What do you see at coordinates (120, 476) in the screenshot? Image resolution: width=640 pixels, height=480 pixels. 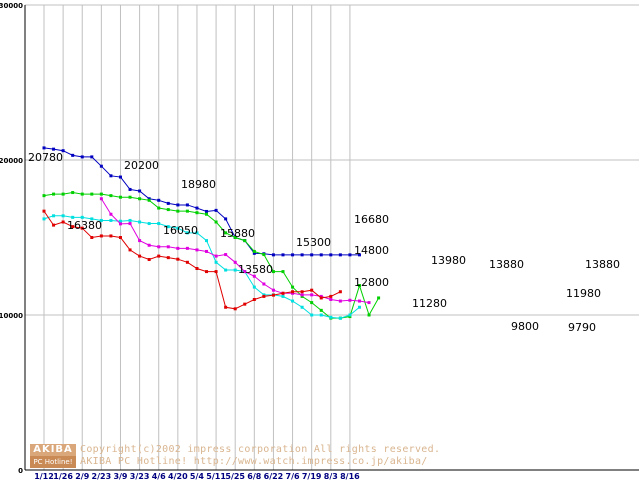 I see `x-tick-label: 3/9` at bounding box center [120, 476].